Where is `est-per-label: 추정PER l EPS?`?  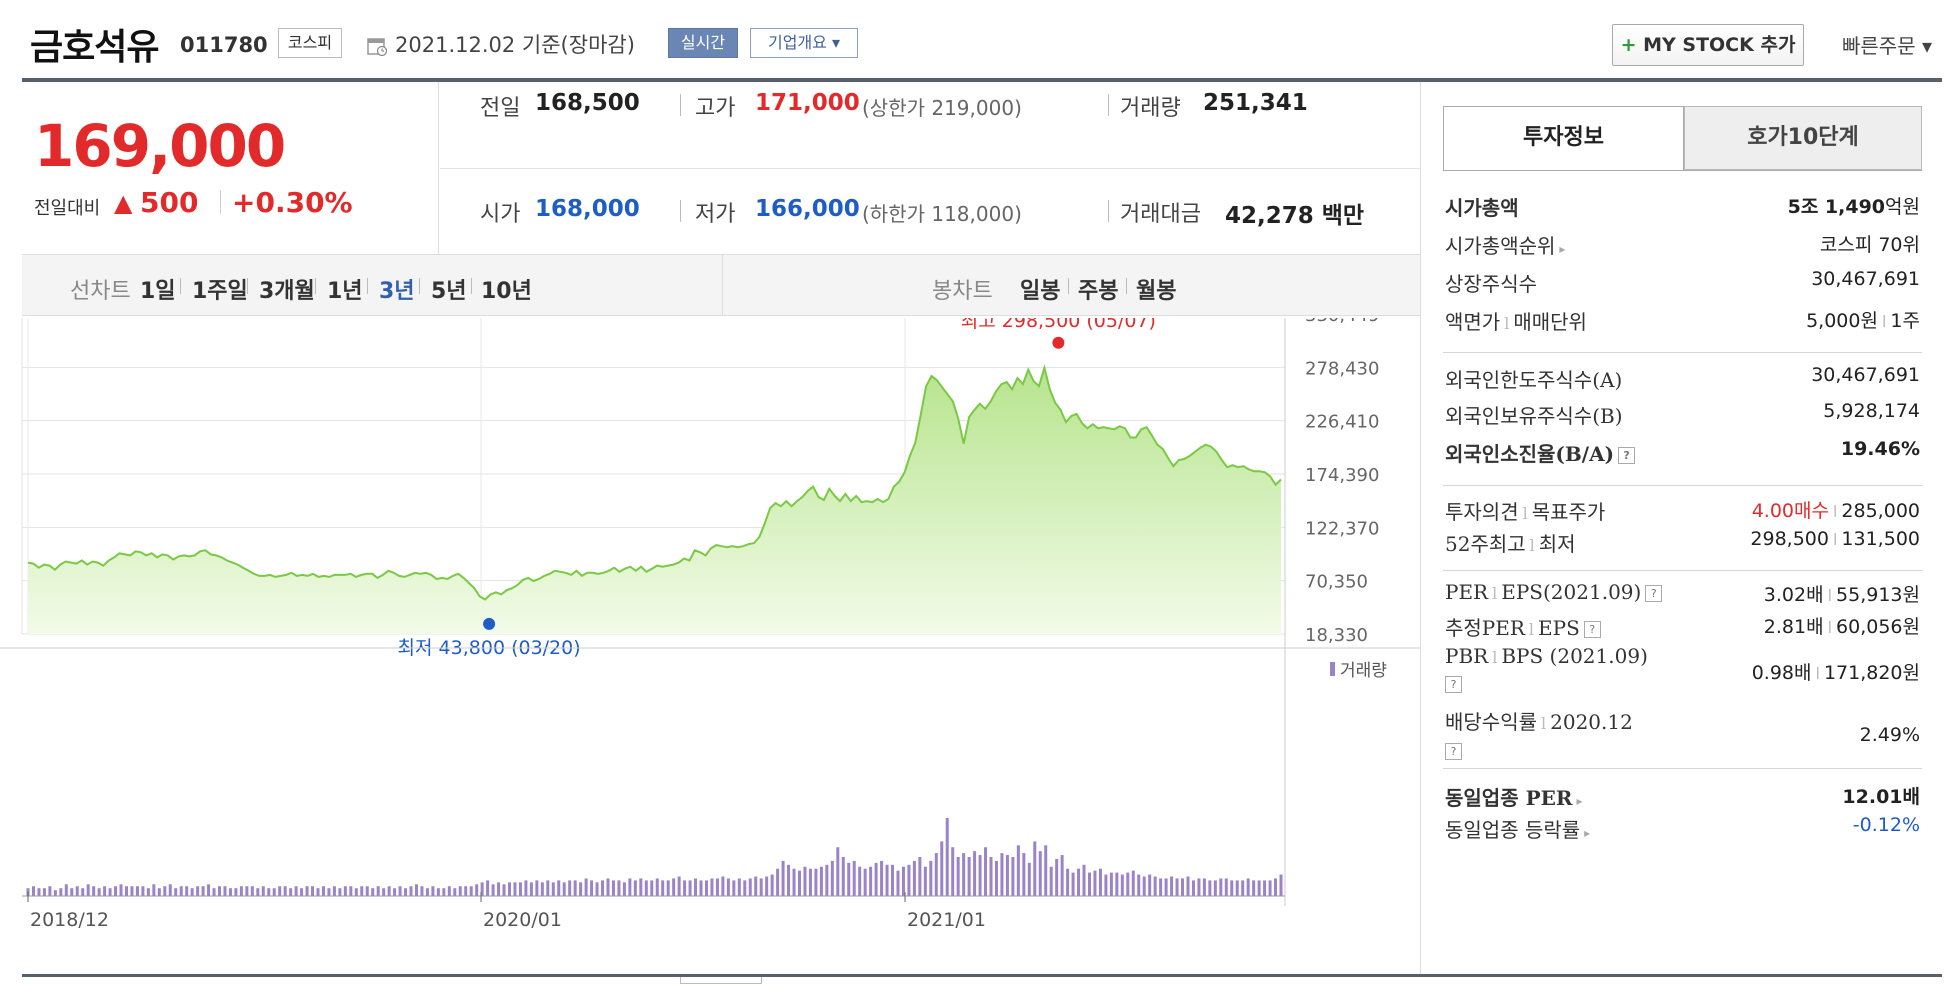 est-per-label: 추정PER l EPS? is located at coordinates (1523, 626).